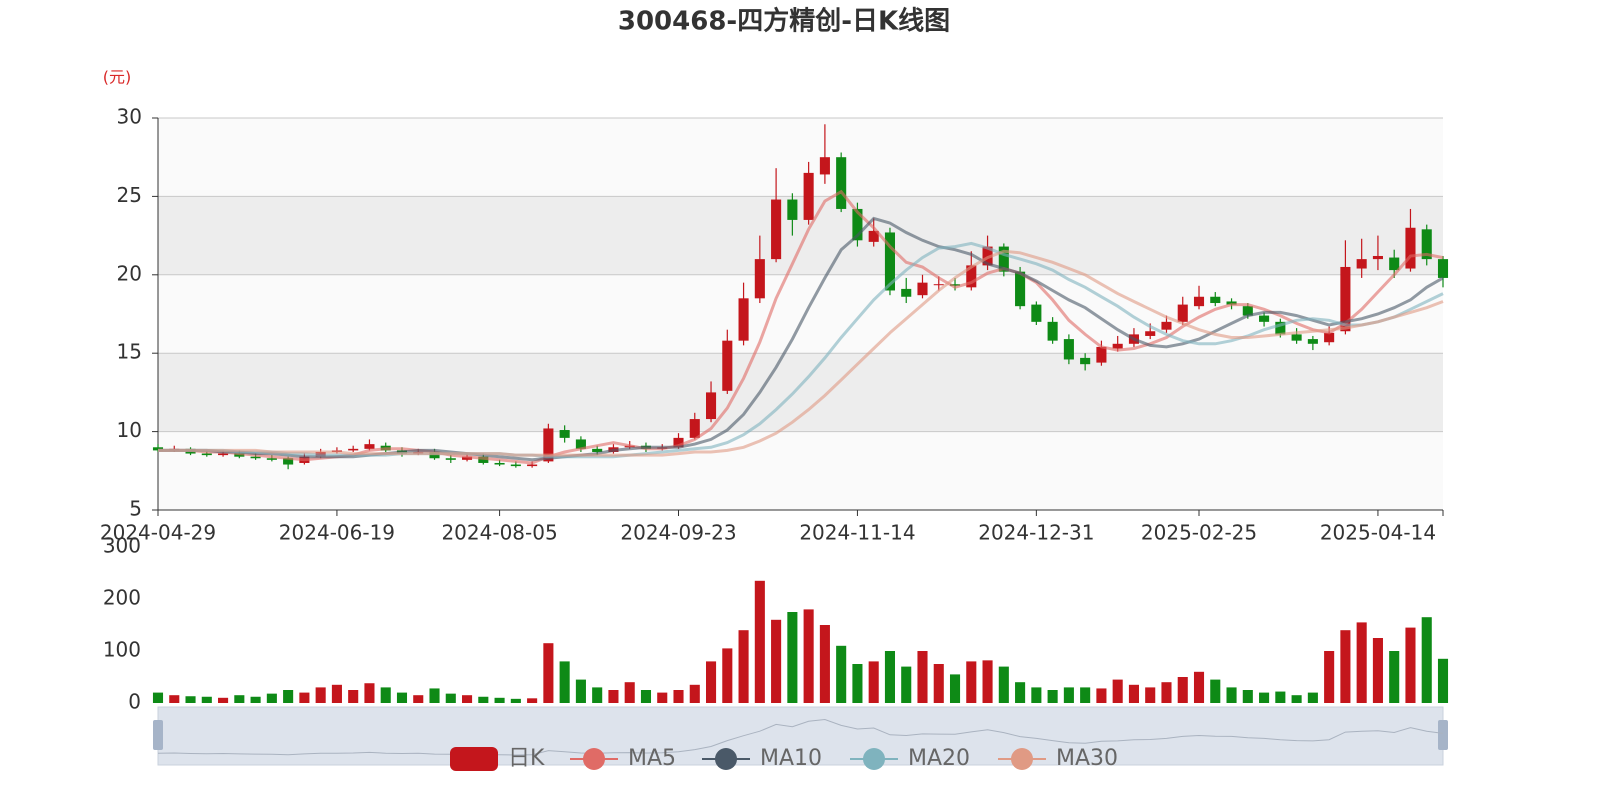  I want to click on legend-label: MA20, so click(939, 758).